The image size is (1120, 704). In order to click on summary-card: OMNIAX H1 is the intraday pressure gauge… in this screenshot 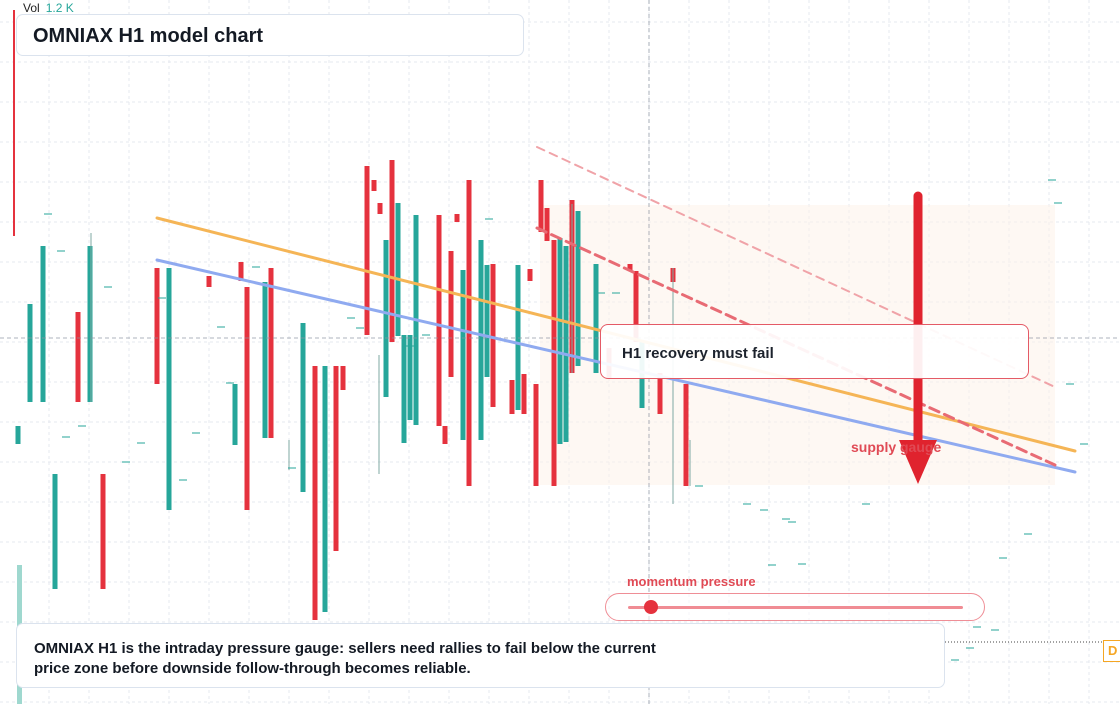, I will do `click(480, 655)`.